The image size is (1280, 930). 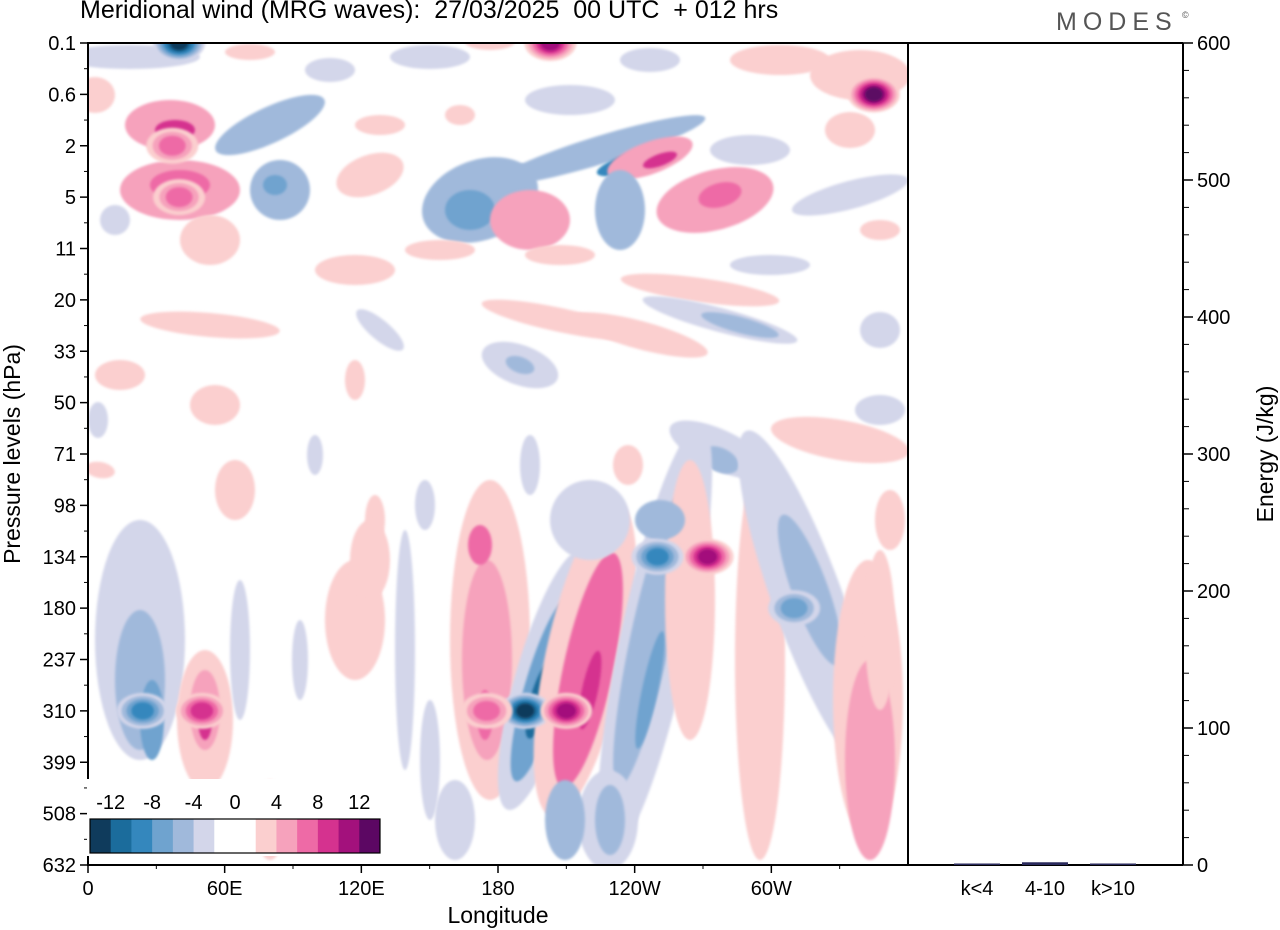 What do you see at coordinates (65, 352) in the screenshot?
I see `y-tick-label: 33` at bounding box center [65, 352].